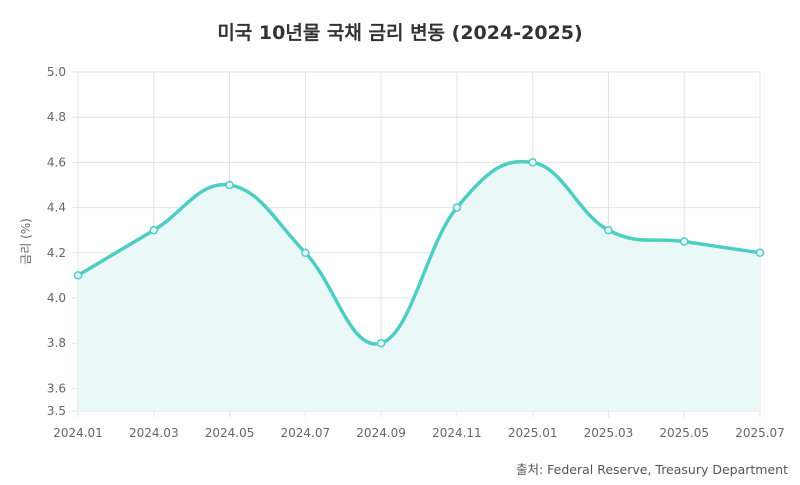  Describe the element at coordinates (56, 411) in the screenshot. I see `y-tick-label: 3.5` at that location.